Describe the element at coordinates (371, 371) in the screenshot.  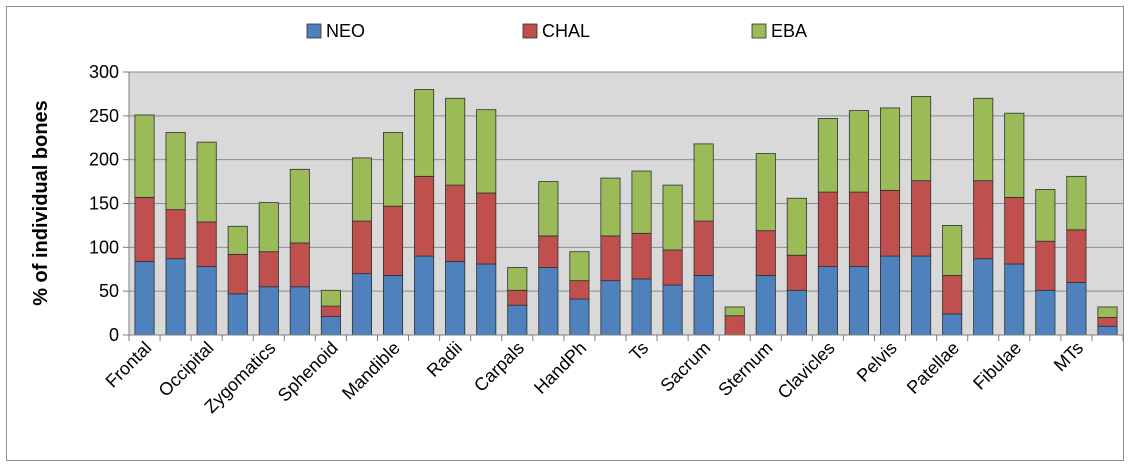
I see `x-tick-label: Mandible` at that location.